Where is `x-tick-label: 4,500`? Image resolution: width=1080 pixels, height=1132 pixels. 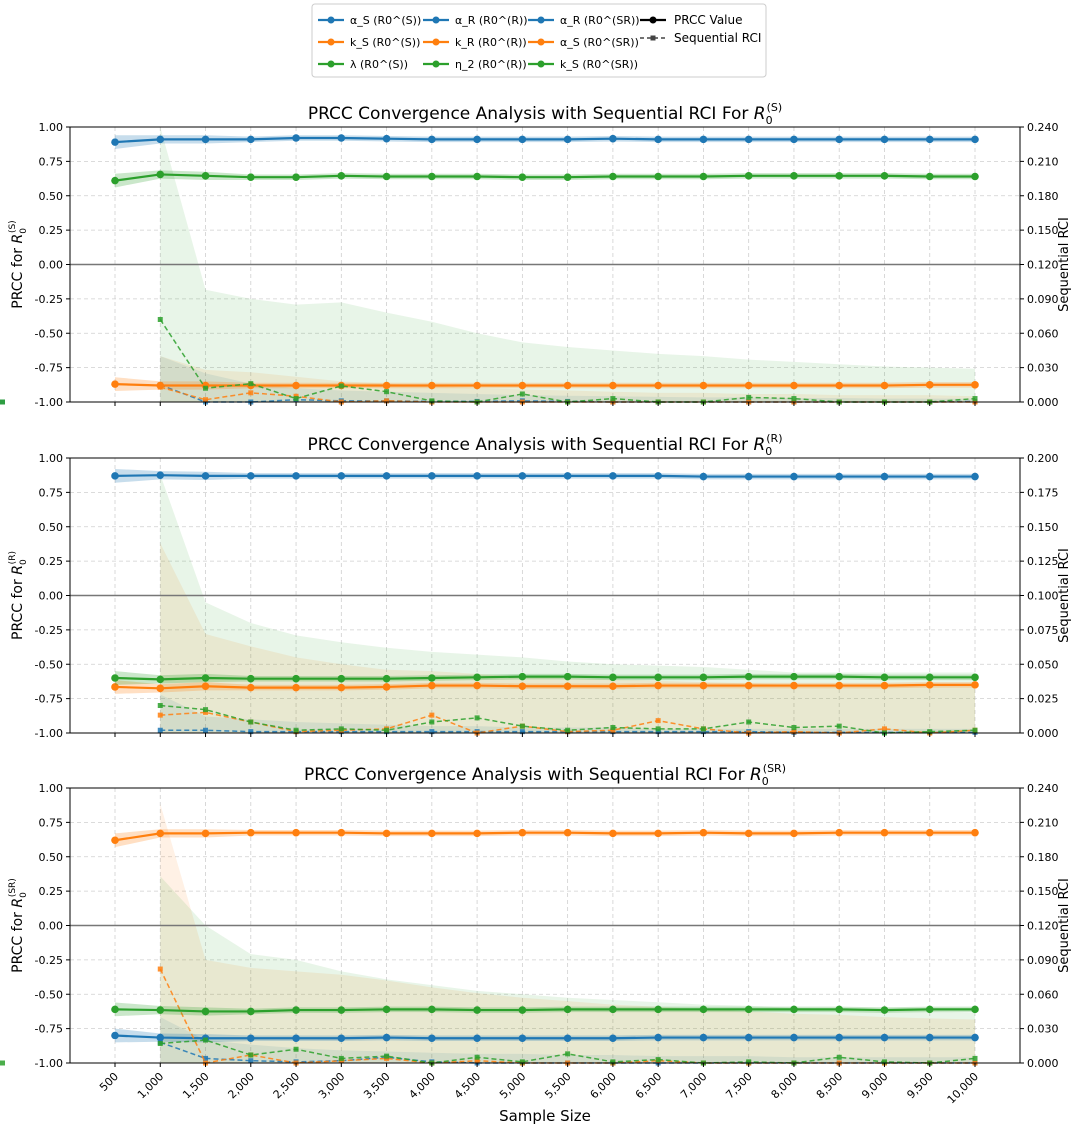
x-tick-label: 4,500 is located at coordinates (467, 1085).